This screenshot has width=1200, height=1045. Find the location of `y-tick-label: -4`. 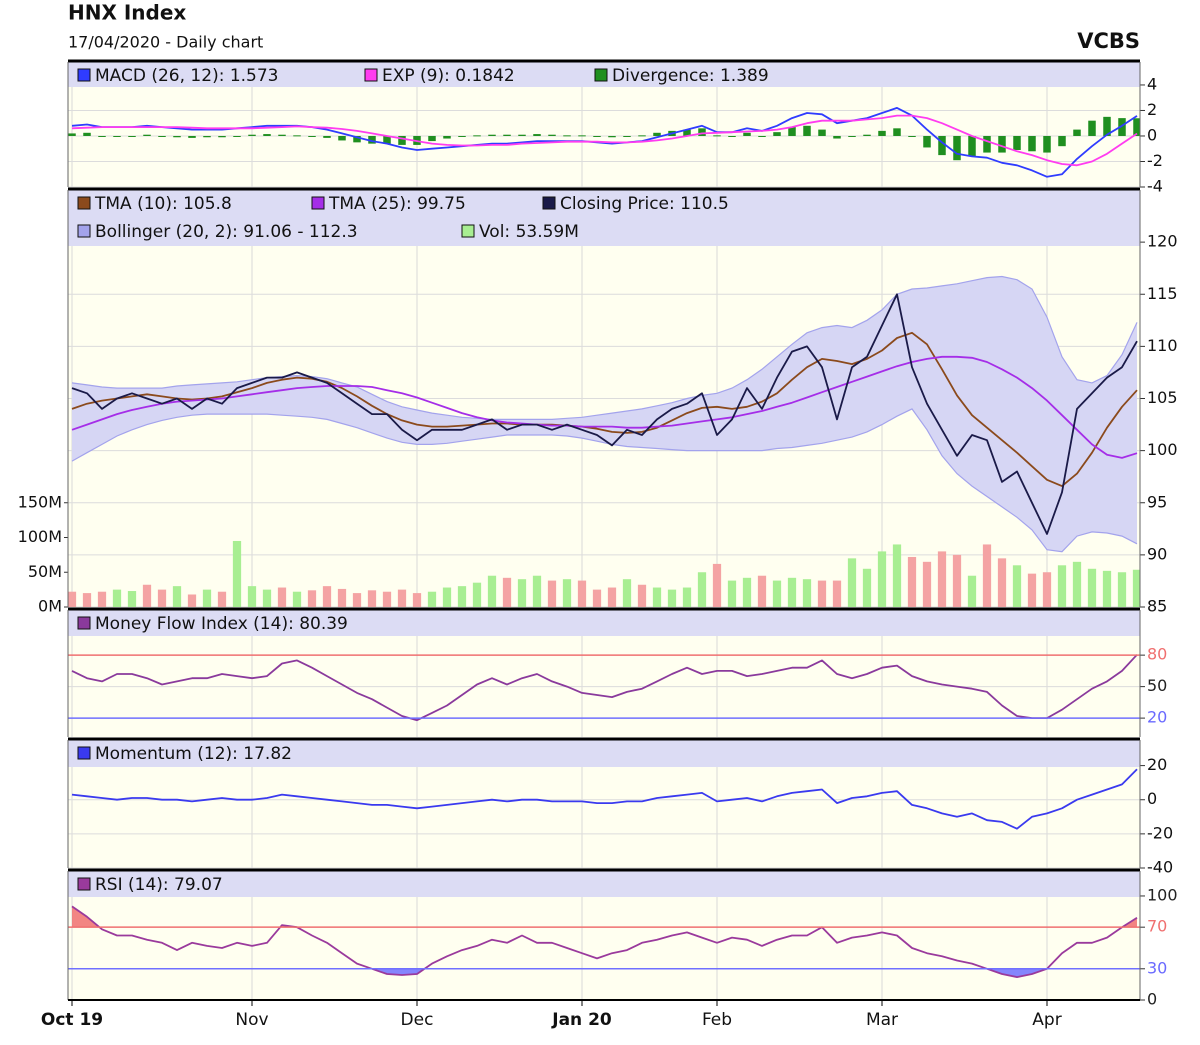

y-tick-label: -4 is located at coordinates (1155, 186).